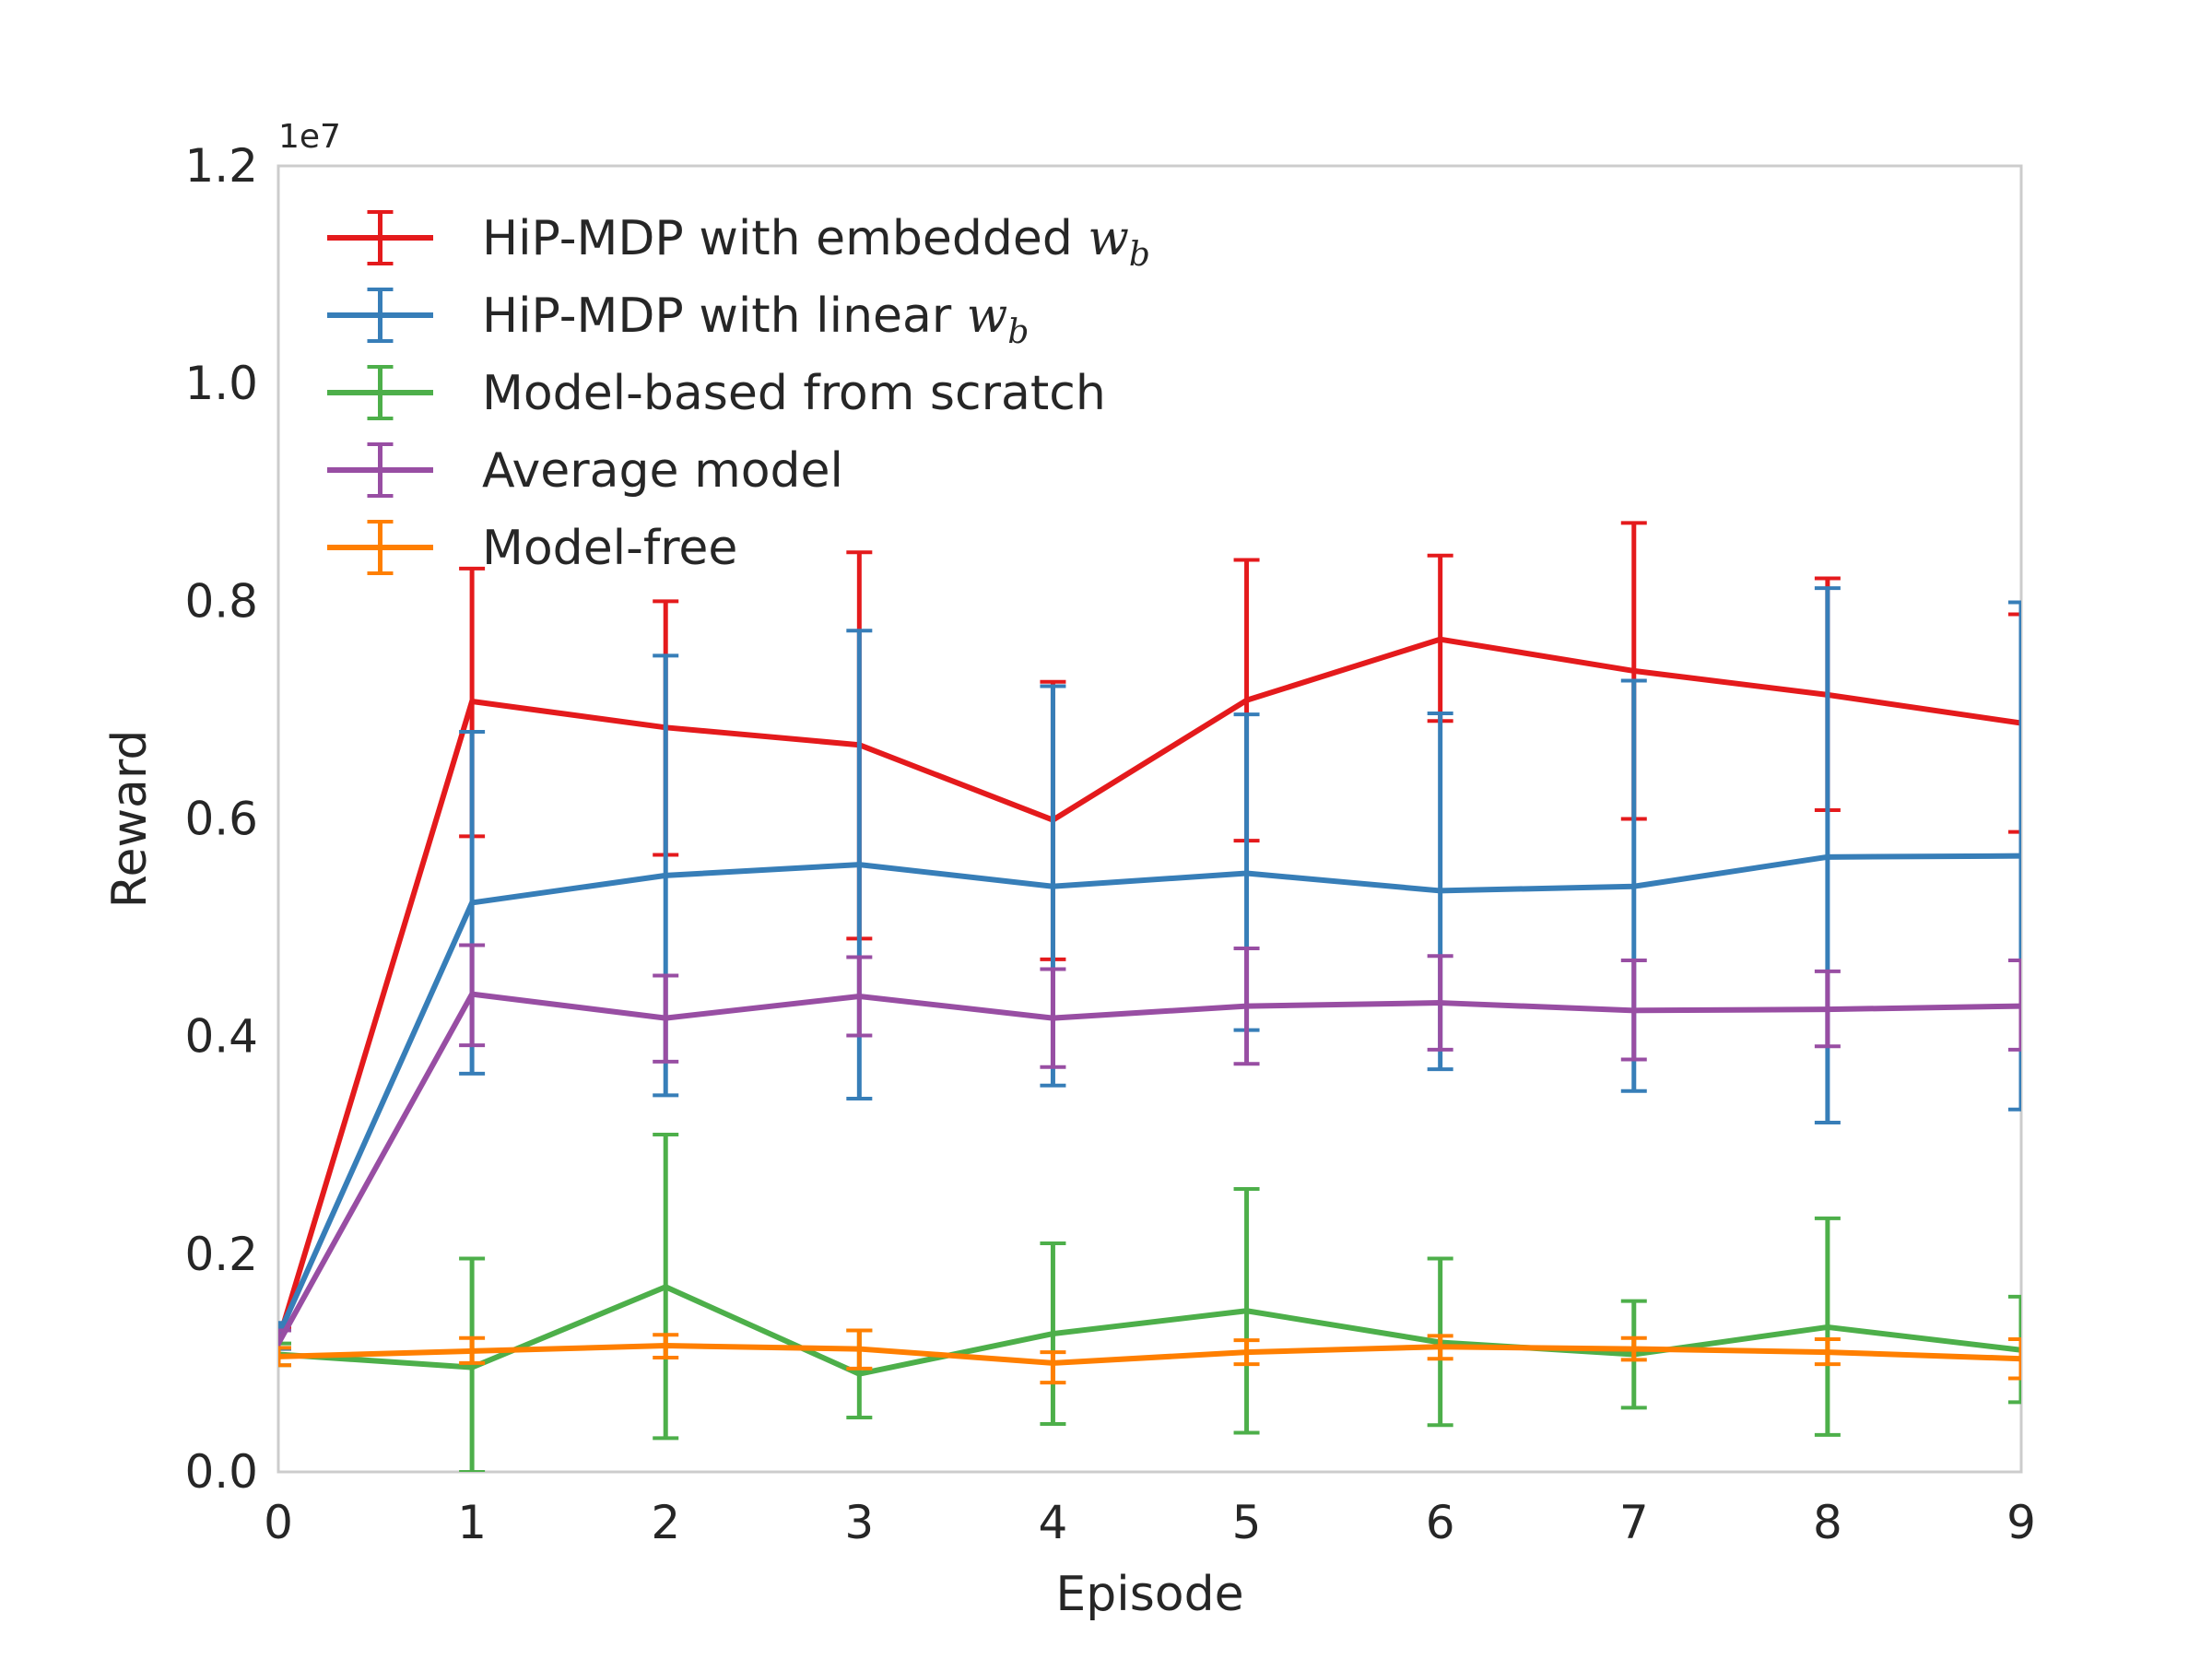 This screenshot has width=2212, height=1659. Describe the element at coordinates (130, 819) in the screenshot. I see `y-axis-label: Reward` at that location.